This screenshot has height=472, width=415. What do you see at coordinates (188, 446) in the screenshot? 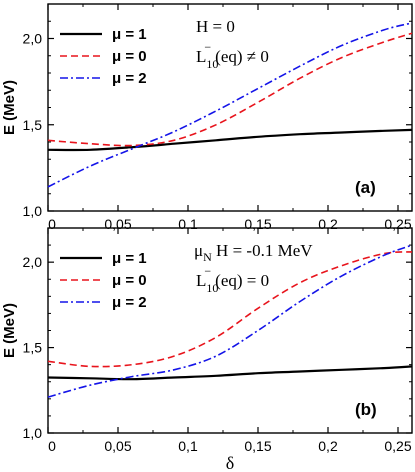
I see `x-tick-label: 0,1` at bounding box center [188, 446].